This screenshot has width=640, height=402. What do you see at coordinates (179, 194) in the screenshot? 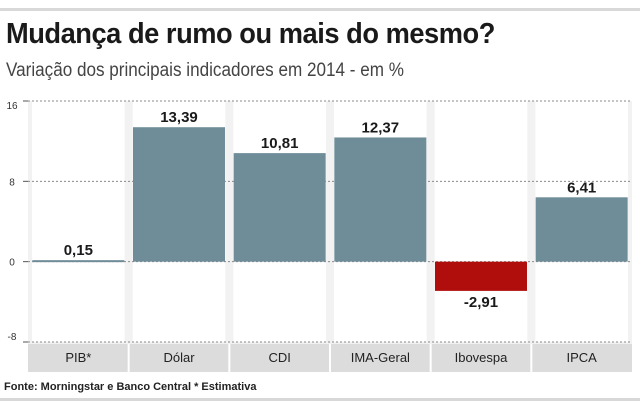
I see `bar-dlar` at bounding box center [179, 194].